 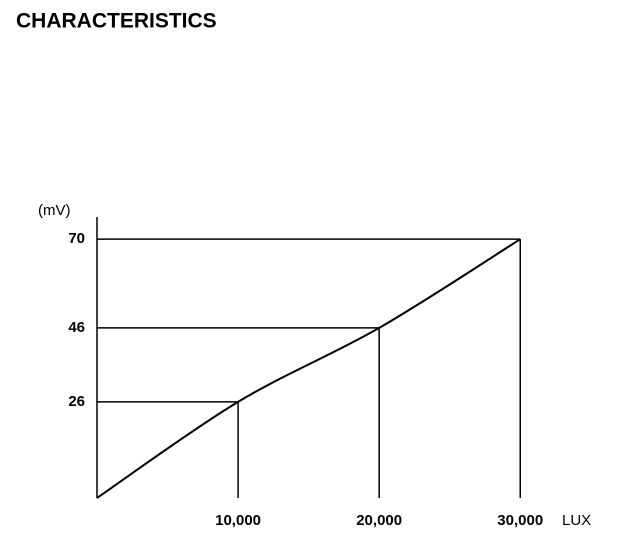 What do you see at coordinates (76, 327) in the screenshot?
I see `y-tick-label: 46` at bounding box center [76, 327].